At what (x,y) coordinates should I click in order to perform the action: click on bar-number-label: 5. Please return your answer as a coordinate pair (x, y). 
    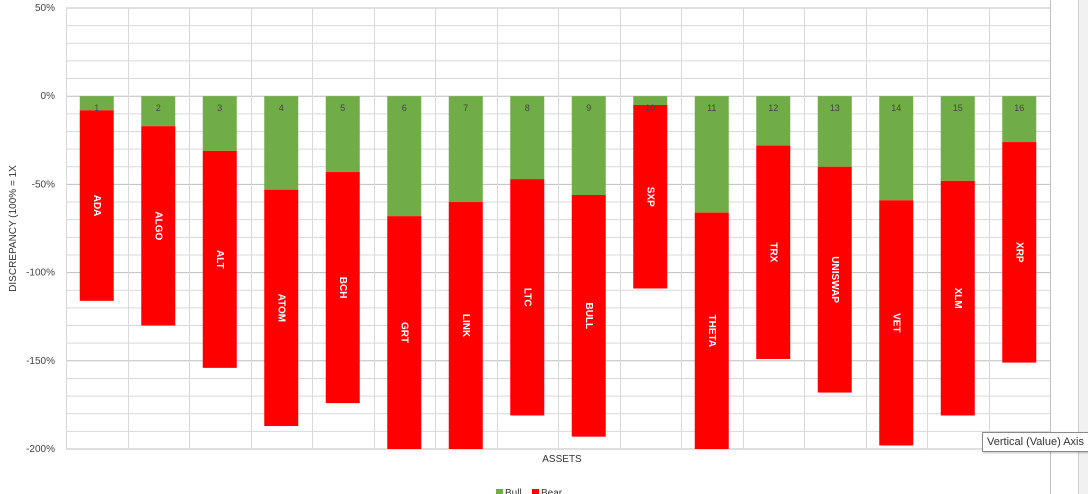
    Looking at the image, I should click on (342, 108).